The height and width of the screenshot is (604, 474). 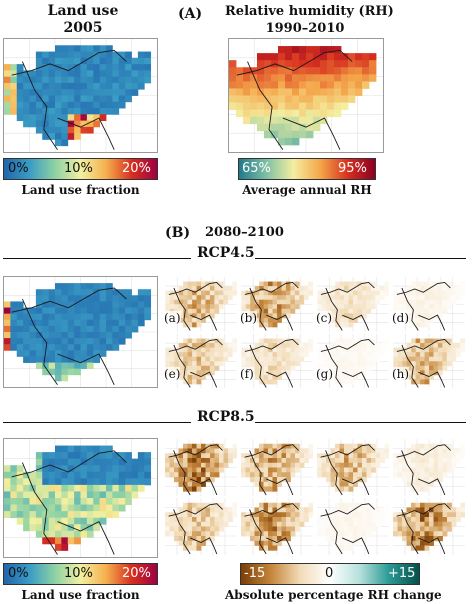 What do you see at coordinates (172, 317) in the screenshot?
I see `subpanel-label: (a)` at bounding box center [172, 317].